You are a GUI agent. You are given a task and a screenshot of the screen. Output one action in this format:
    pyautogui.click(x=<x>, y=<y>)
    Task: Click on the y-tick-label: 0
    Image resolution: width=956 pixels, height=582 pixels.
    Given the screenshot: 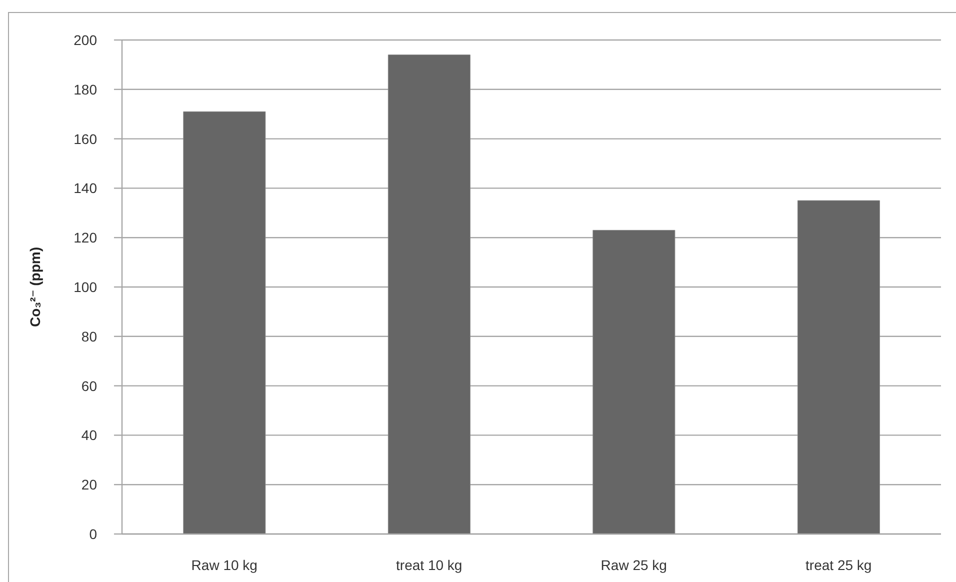 What is the action you would take?
    pyautogui.click(x=93, y=534)
    